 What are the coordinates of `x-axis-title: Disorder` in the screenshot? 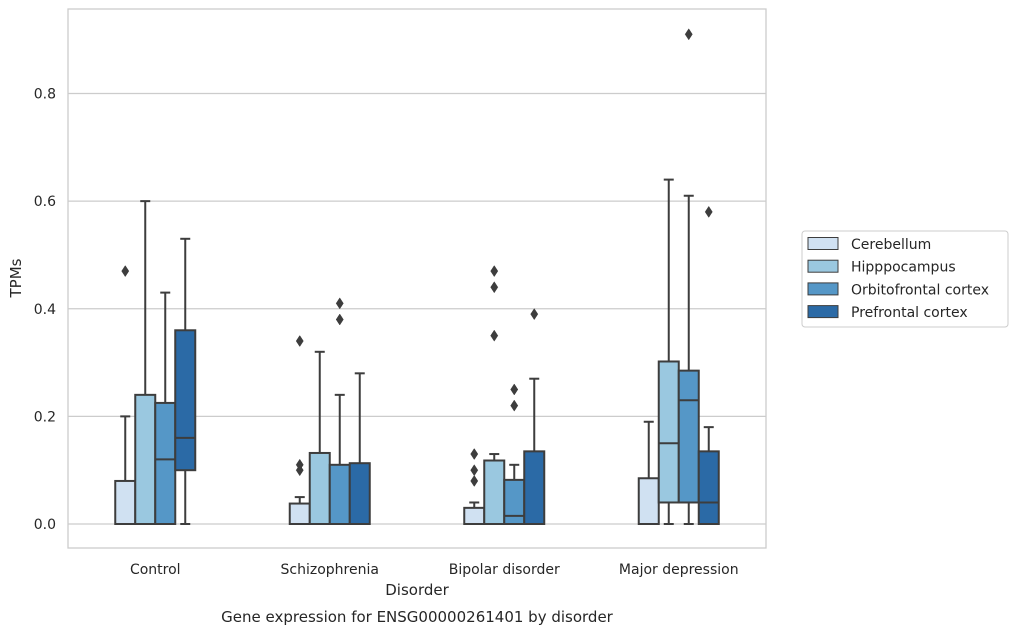 It's located at (417, 590).